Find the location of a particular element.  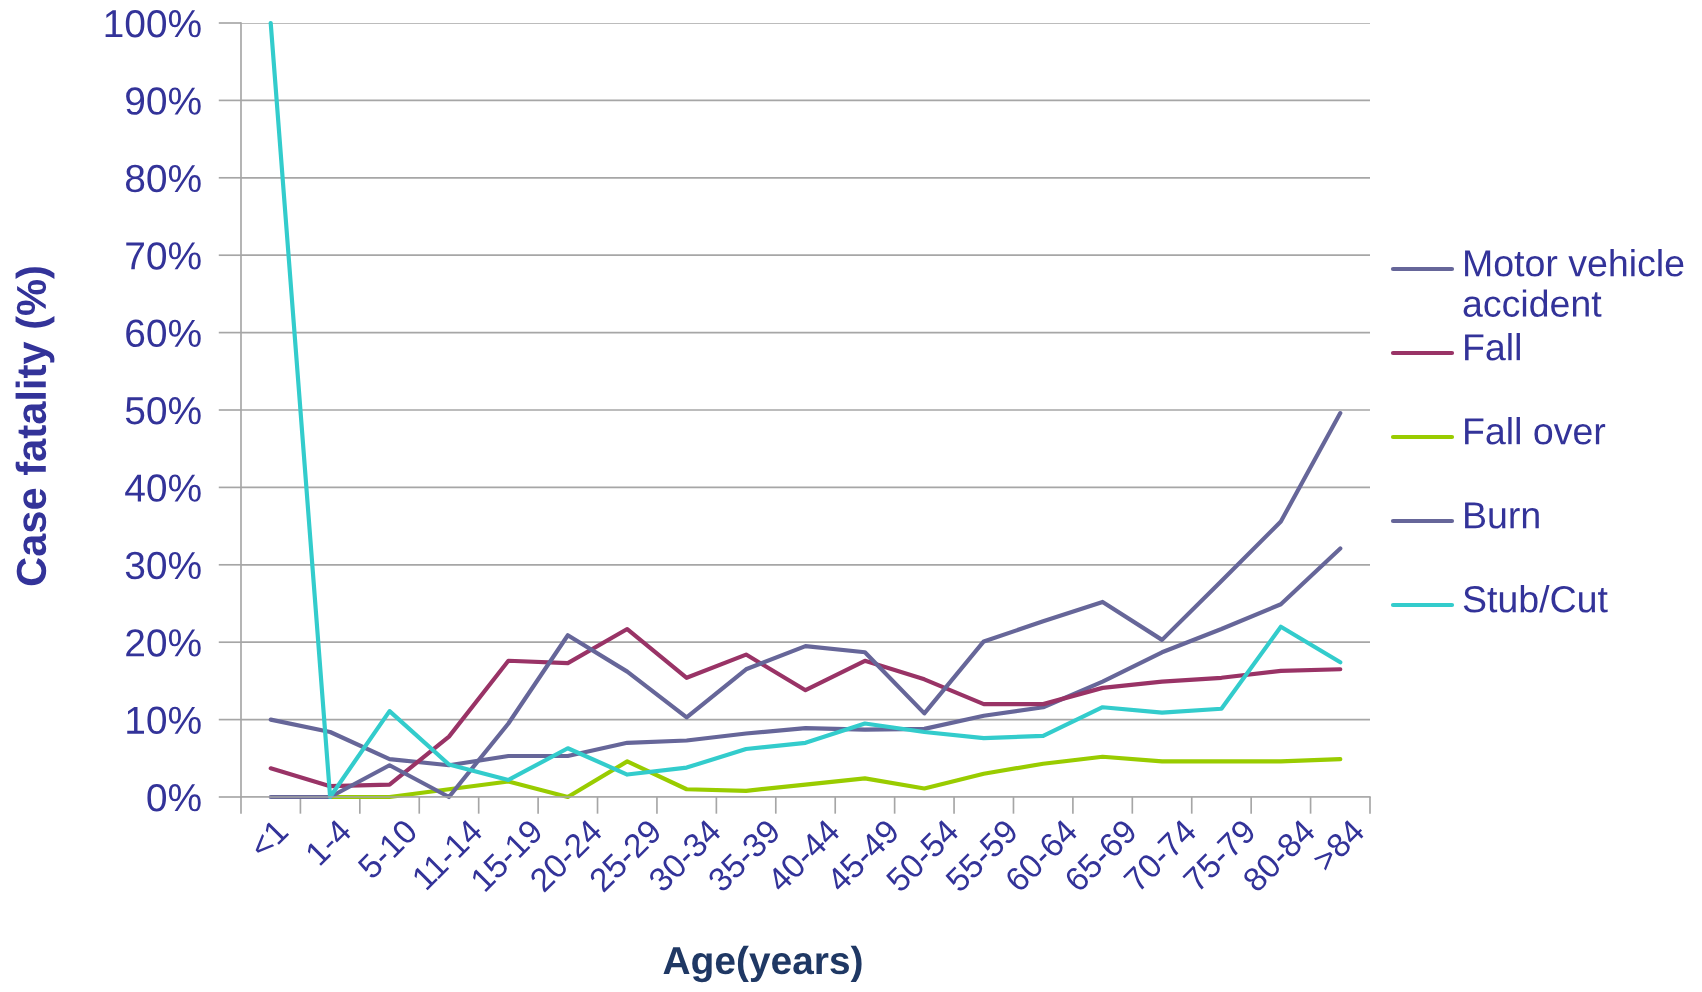

y-tick-label: 0% is located at coordinates (174, 797).